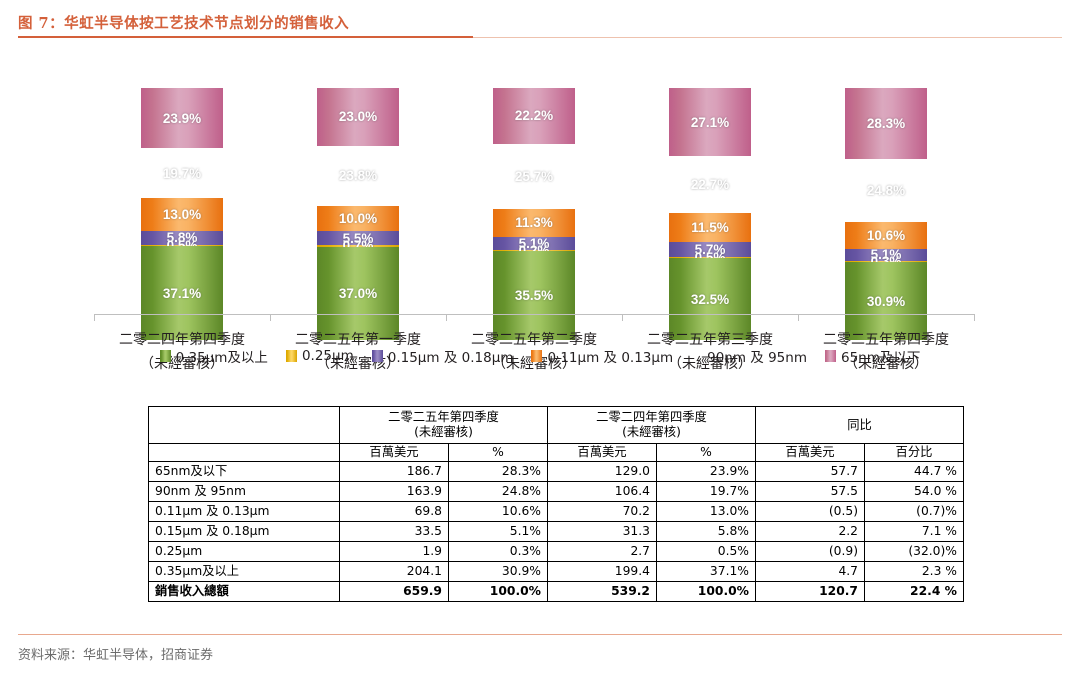 The width and height of the screenshot is (1080, 673). I want to click on bar-segment-label: 19.7%, so click(182, 173).